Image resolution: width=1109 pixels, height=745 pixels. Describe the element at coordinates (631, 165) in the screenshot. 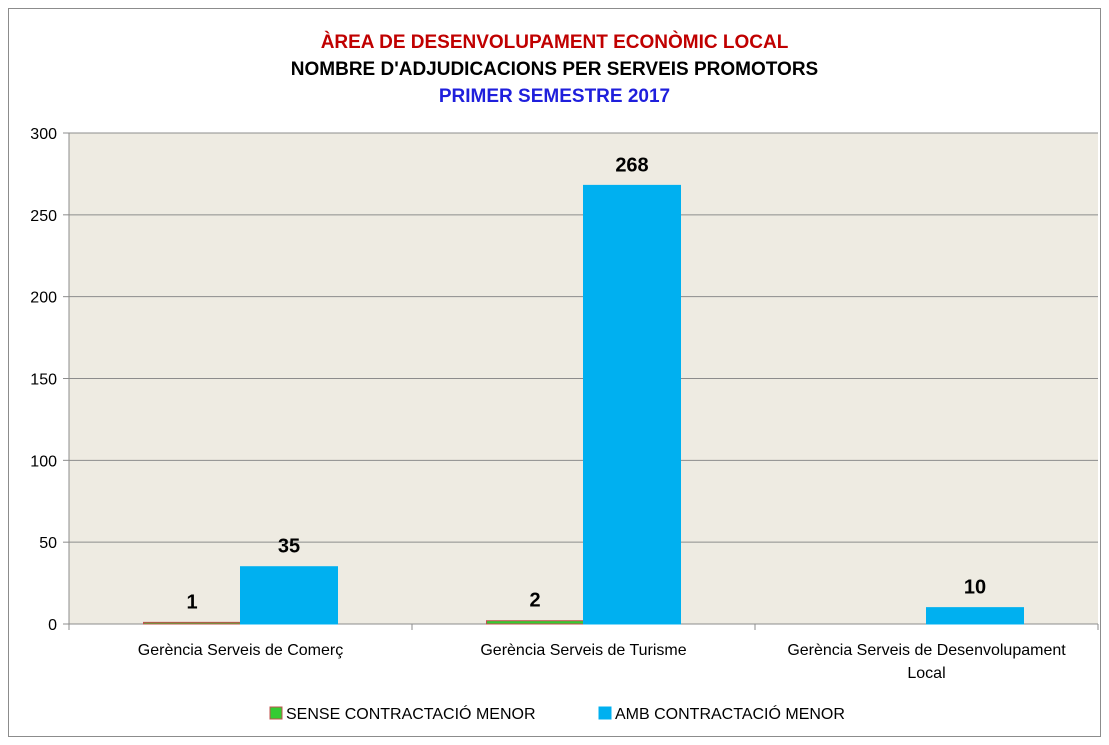

I see `data-label: 268` at that location.